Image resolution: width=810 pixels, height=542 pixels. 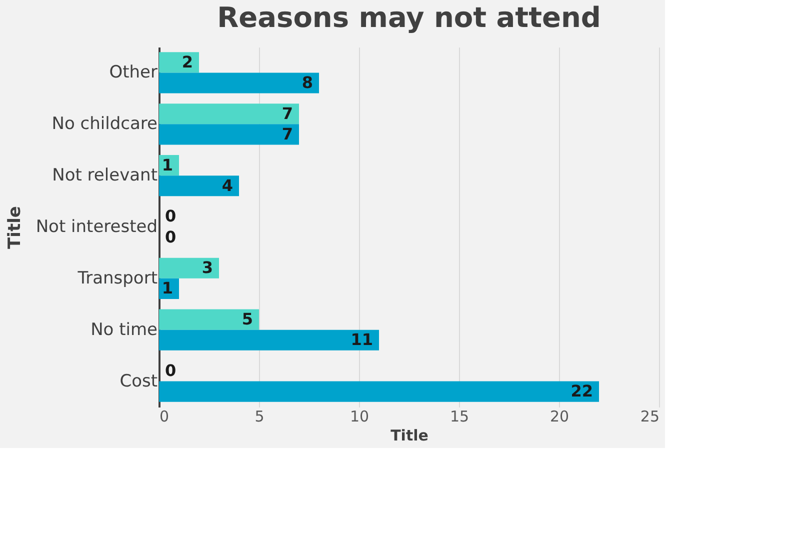 What do you see at coordinates (105, 176) in the screenshot?
I see `y-tick-label: Not relevant` at bounding box center [105, 176].